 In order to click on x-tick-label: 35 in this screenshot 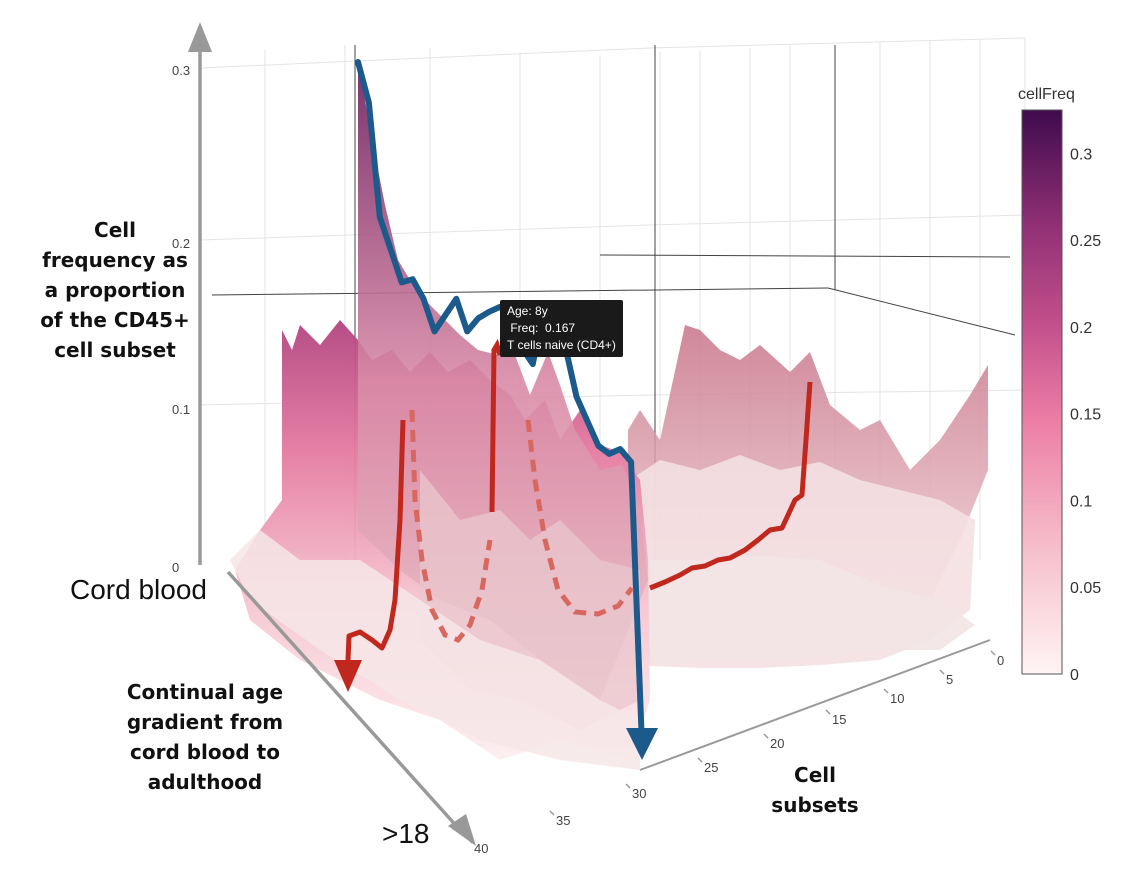, I will do `click(563, 820)`.